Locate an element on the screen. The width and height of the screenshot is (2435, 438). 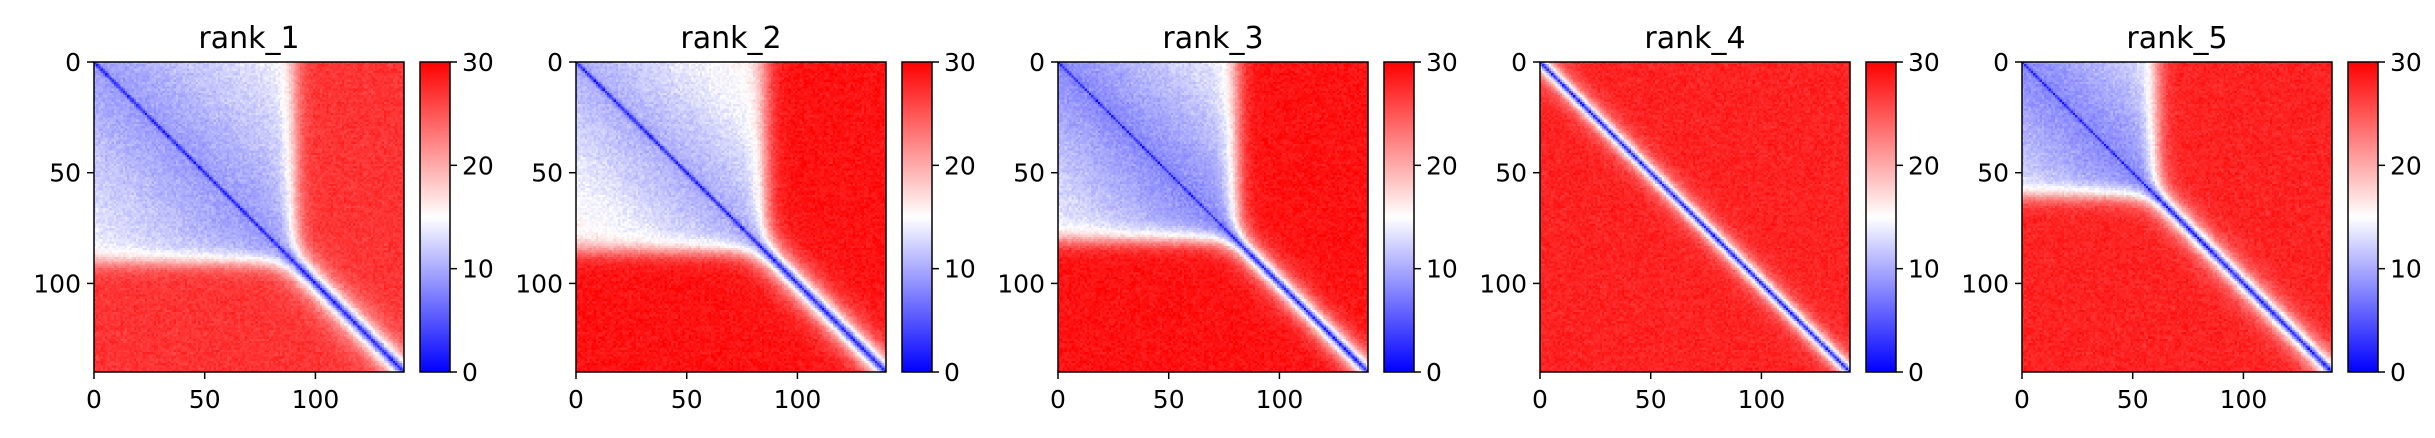
panel-title: rank_3 is located at coordinates (1212, 38).